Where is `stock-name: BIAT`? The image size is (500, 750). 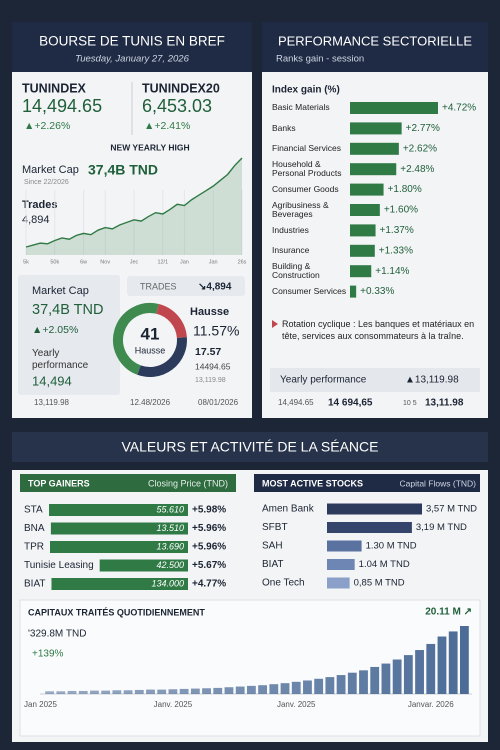
stock-name: BIAT is located at coordinates (272, 564).